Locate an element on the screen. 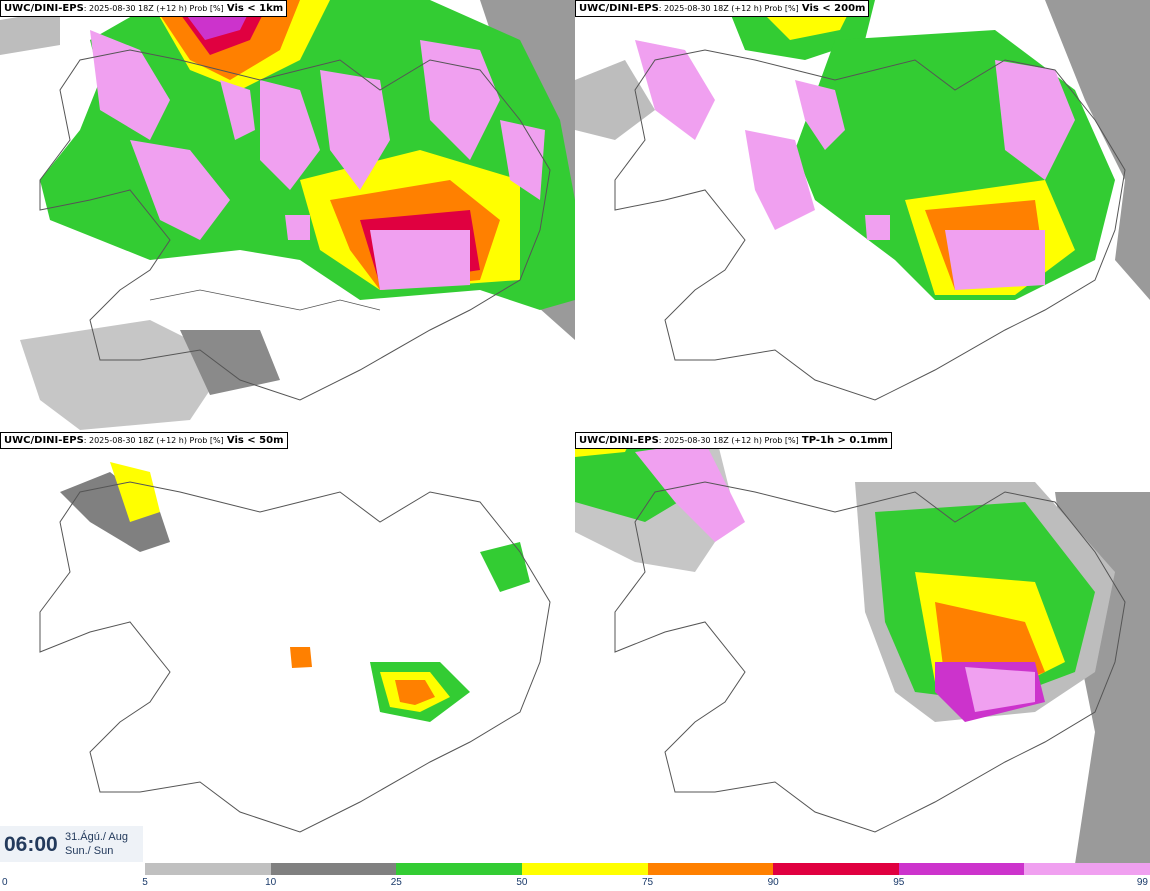 The image size is (1150, 891). colorbar is located at coordinates (647, 869).